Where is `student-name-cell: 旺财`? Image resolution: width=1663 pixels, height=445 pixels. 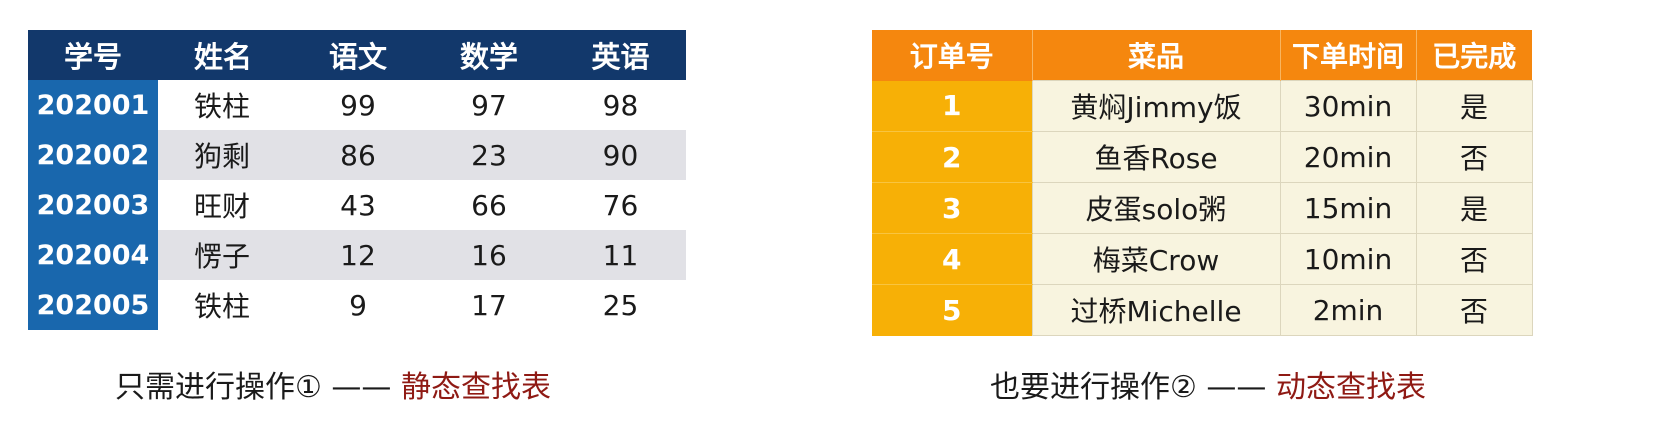 student-name-cell: 旺财 is located at coordinates (225, 205).